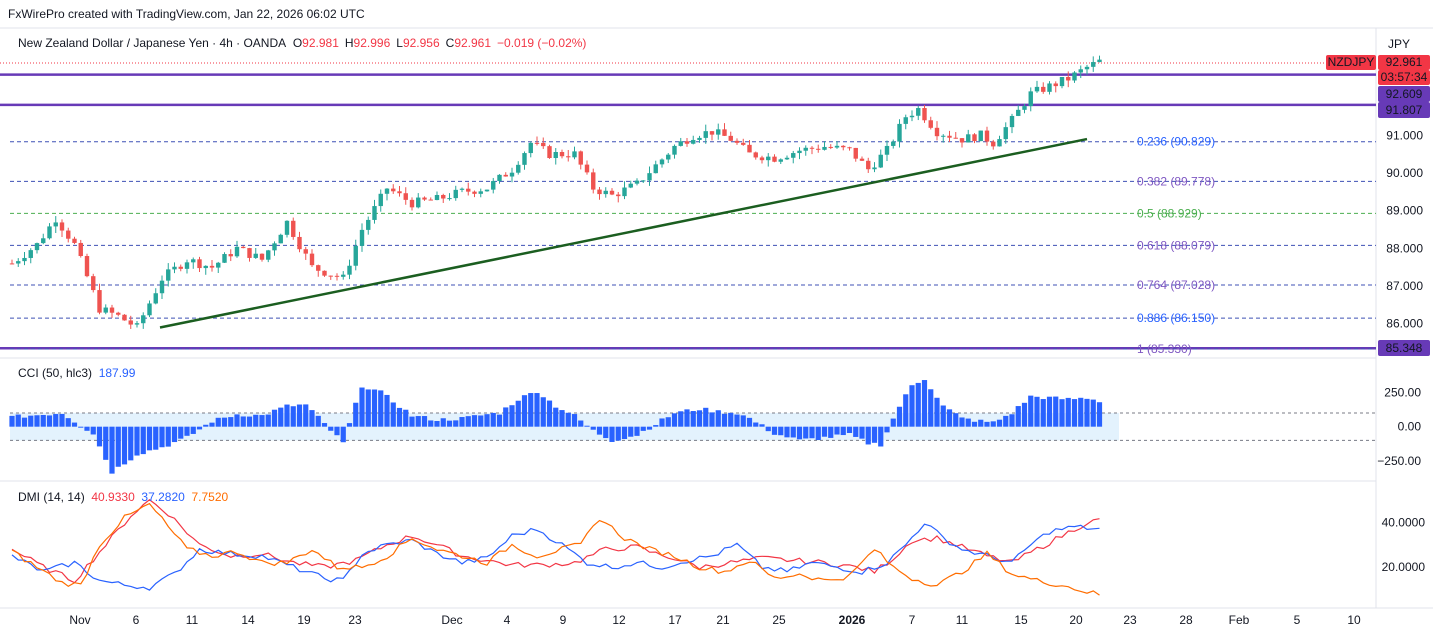  Describe the element at coordinates (1404, 77) in the screenshot. I see `countdown-tag-bg` at that location.